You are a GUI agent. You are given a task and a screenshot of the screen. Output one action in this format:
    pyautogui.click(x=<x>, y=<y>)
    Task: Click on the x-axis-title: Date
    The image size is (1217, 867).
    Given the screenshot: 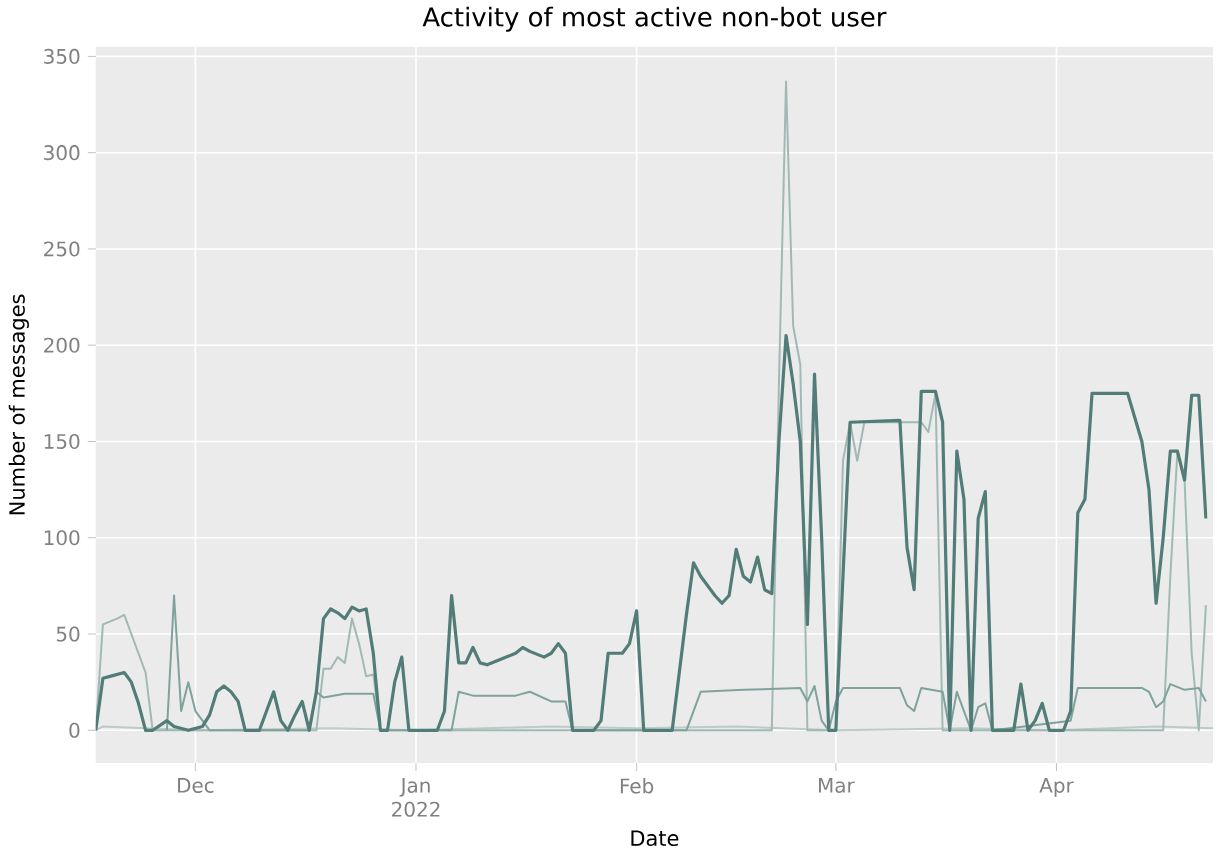 What is the action you would take?
    pyautogui.click(x=655, y=838)
    